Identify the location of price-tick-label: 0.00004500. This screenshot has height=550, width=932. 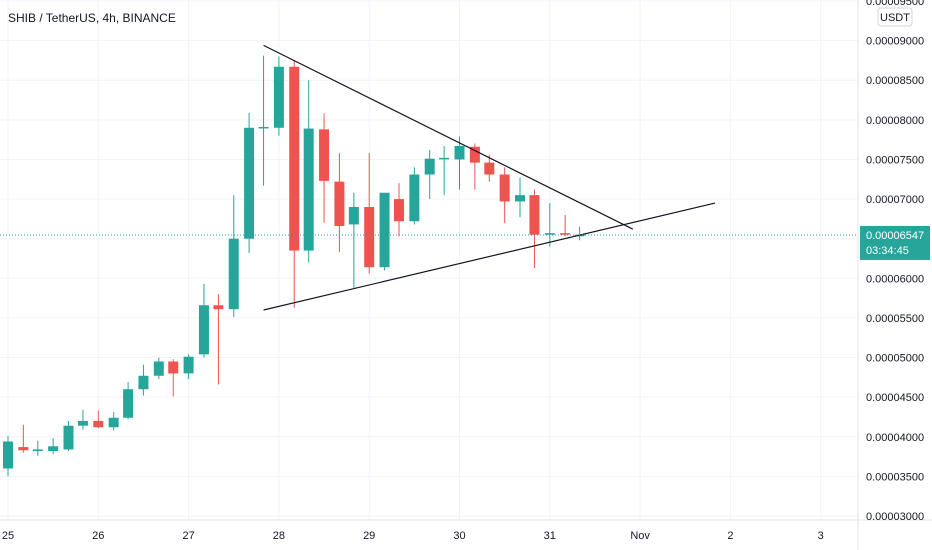
(895, 398).